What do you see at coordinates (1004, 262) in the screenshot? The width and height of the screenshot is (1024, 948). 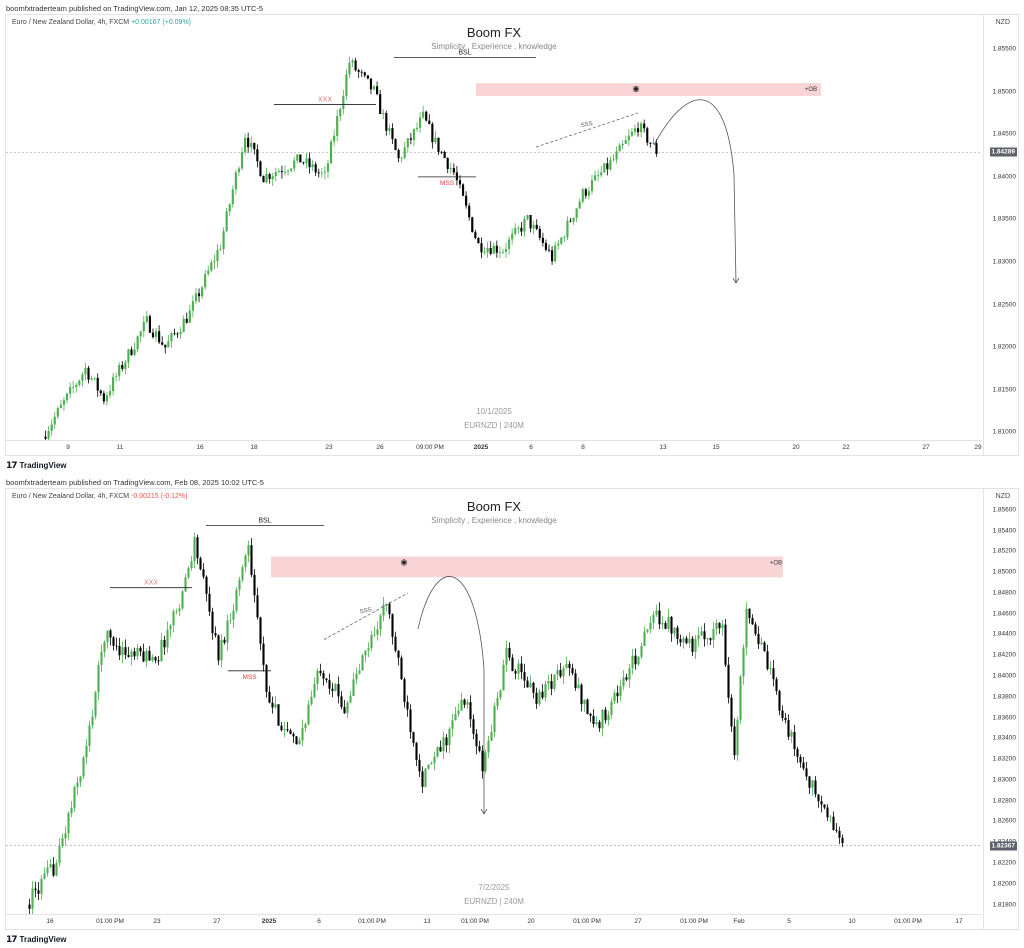 I see `price-tick-label: 1.83000` at bounding box center [1004, 262].